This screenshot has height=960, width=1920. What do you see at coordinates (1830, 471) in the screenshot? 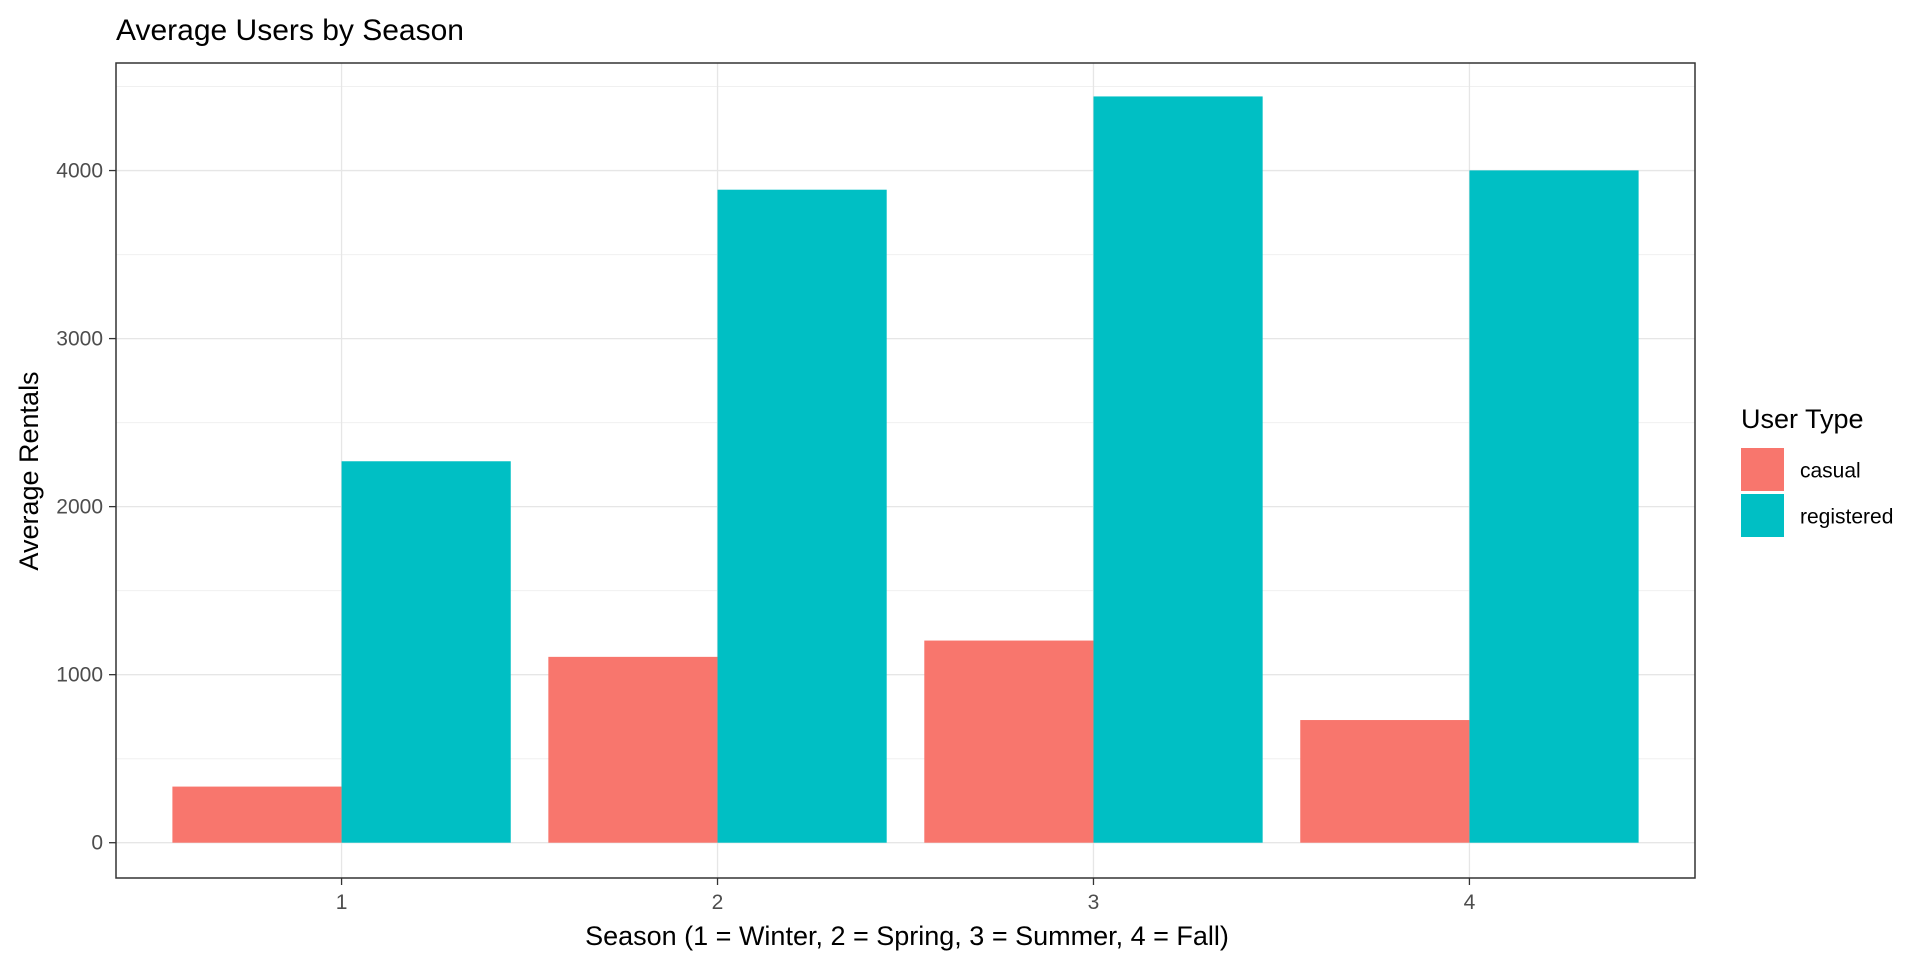
I see `legend-label-casual: casual` at bounding box center [1830, 471].